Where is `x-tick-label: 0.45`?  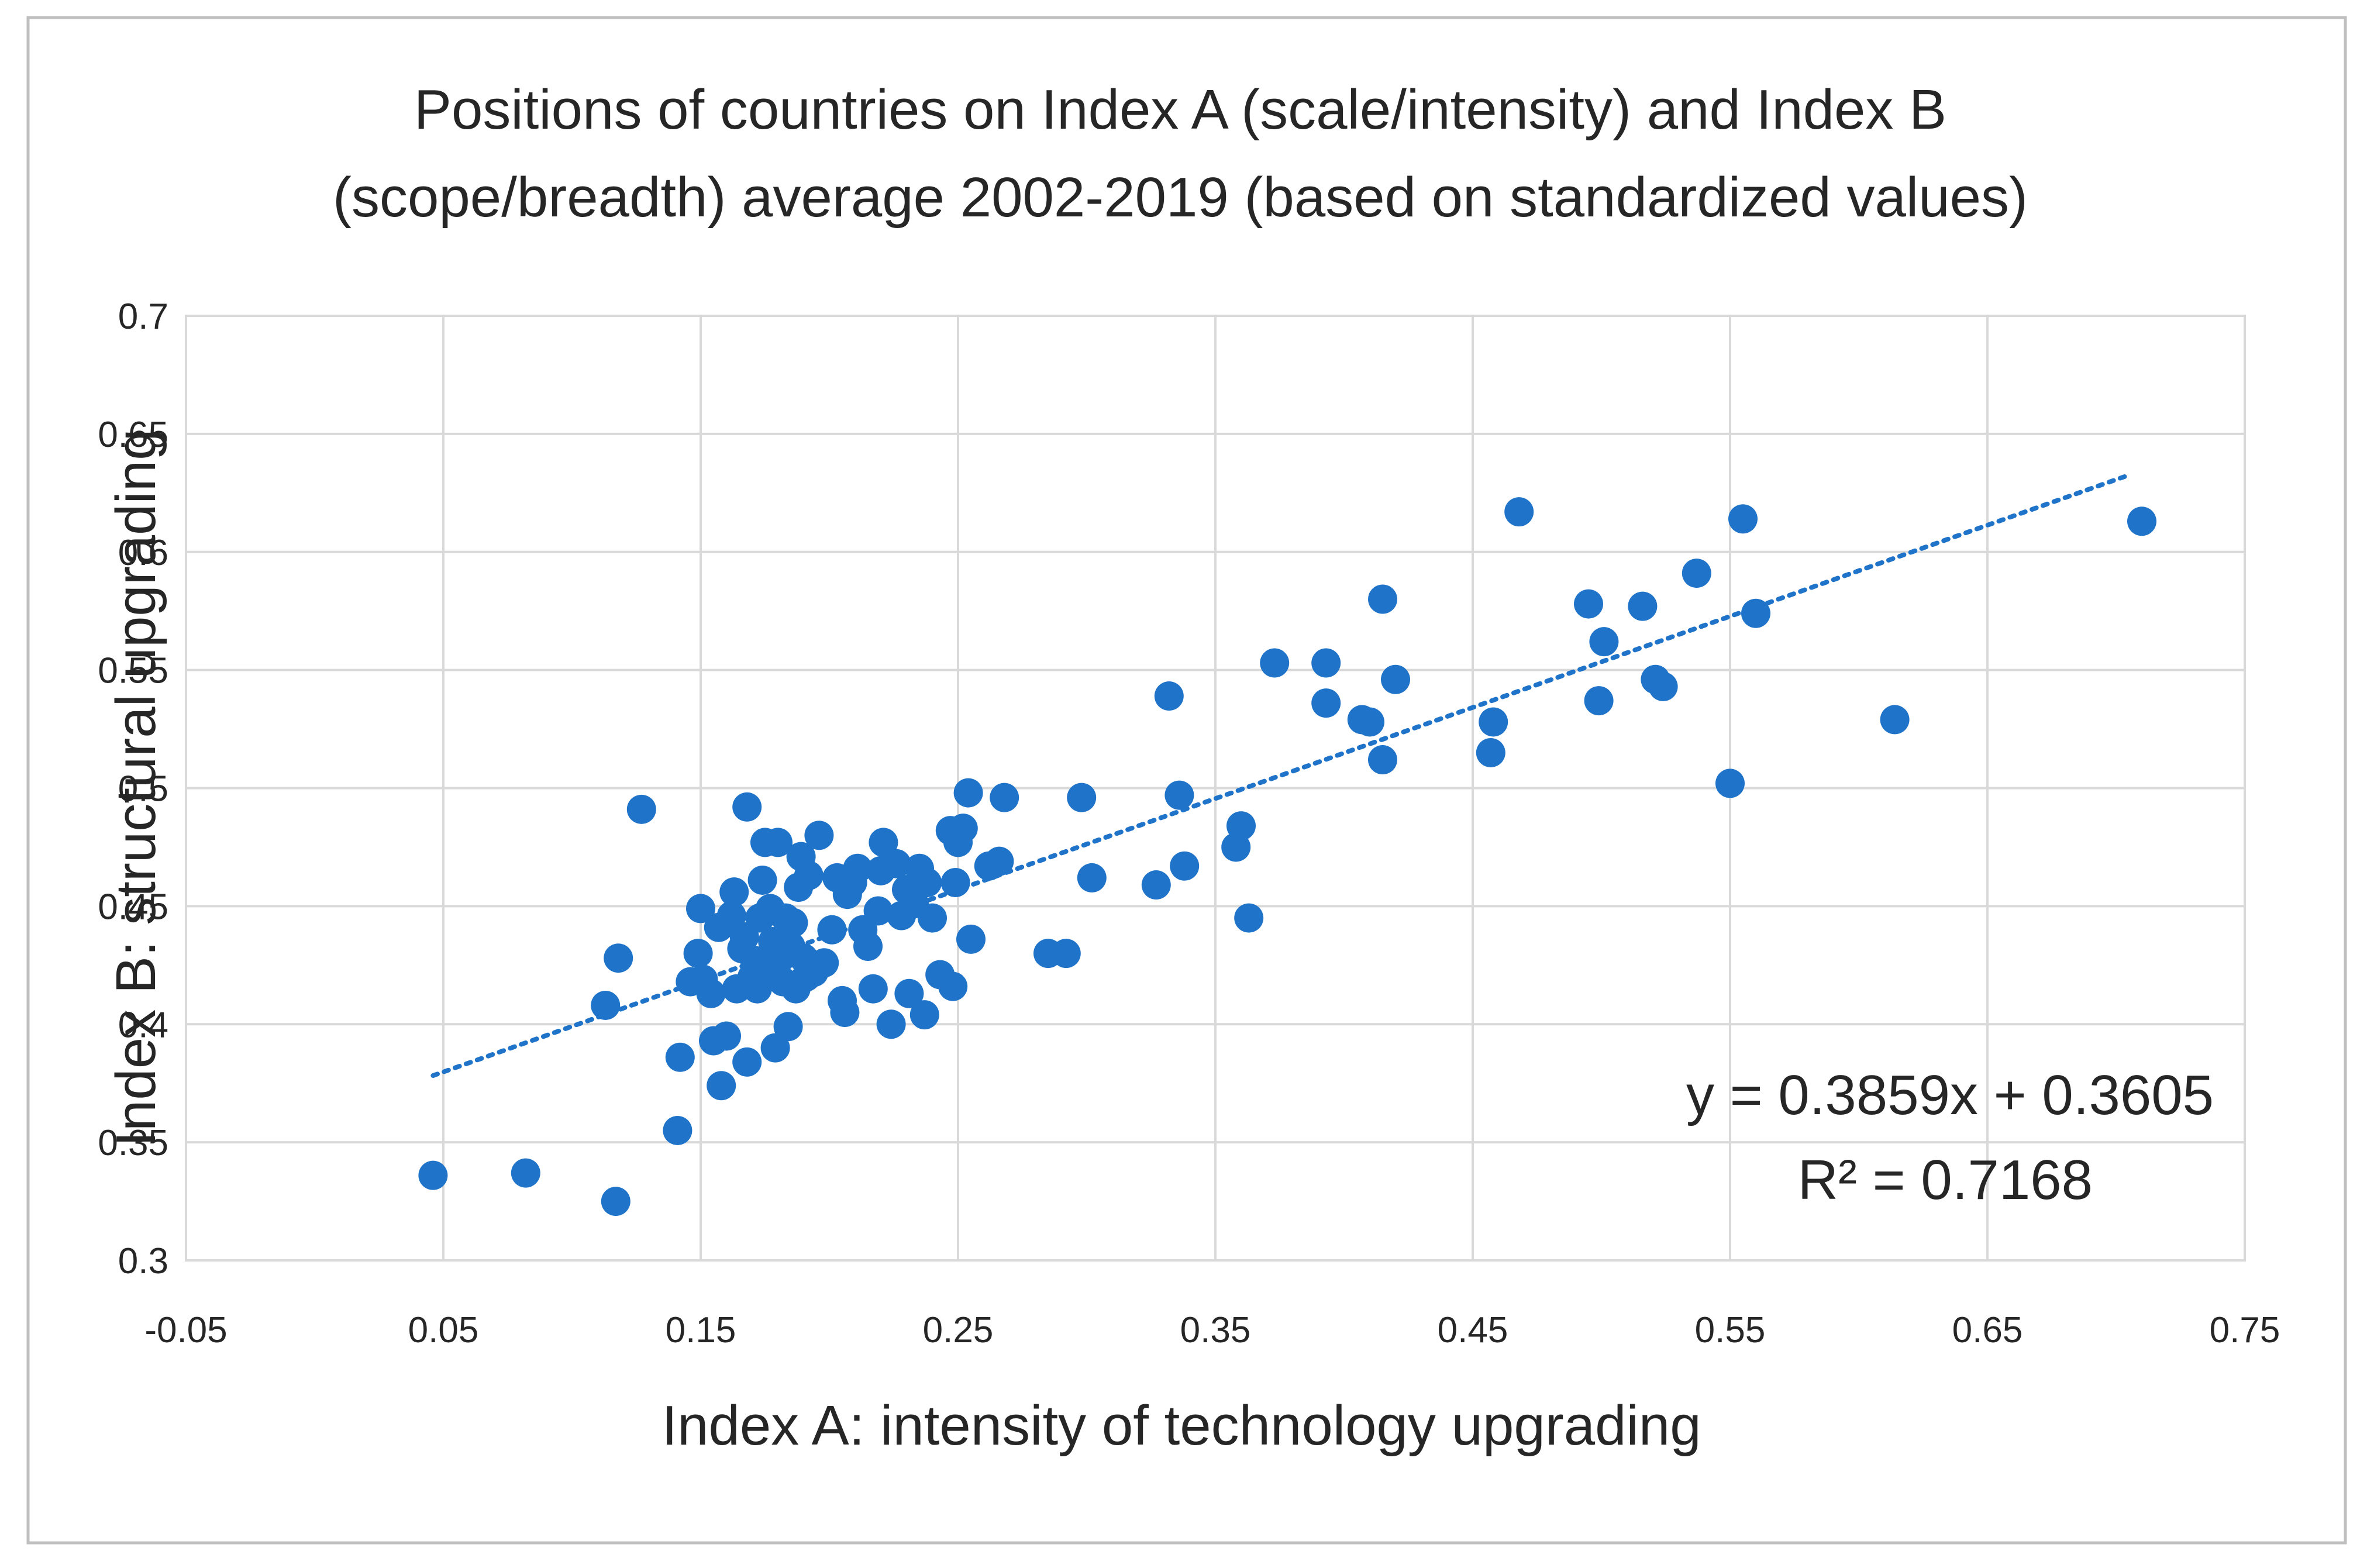 x-tick-label: 0.45 is located at coordinates (1473, 1330).